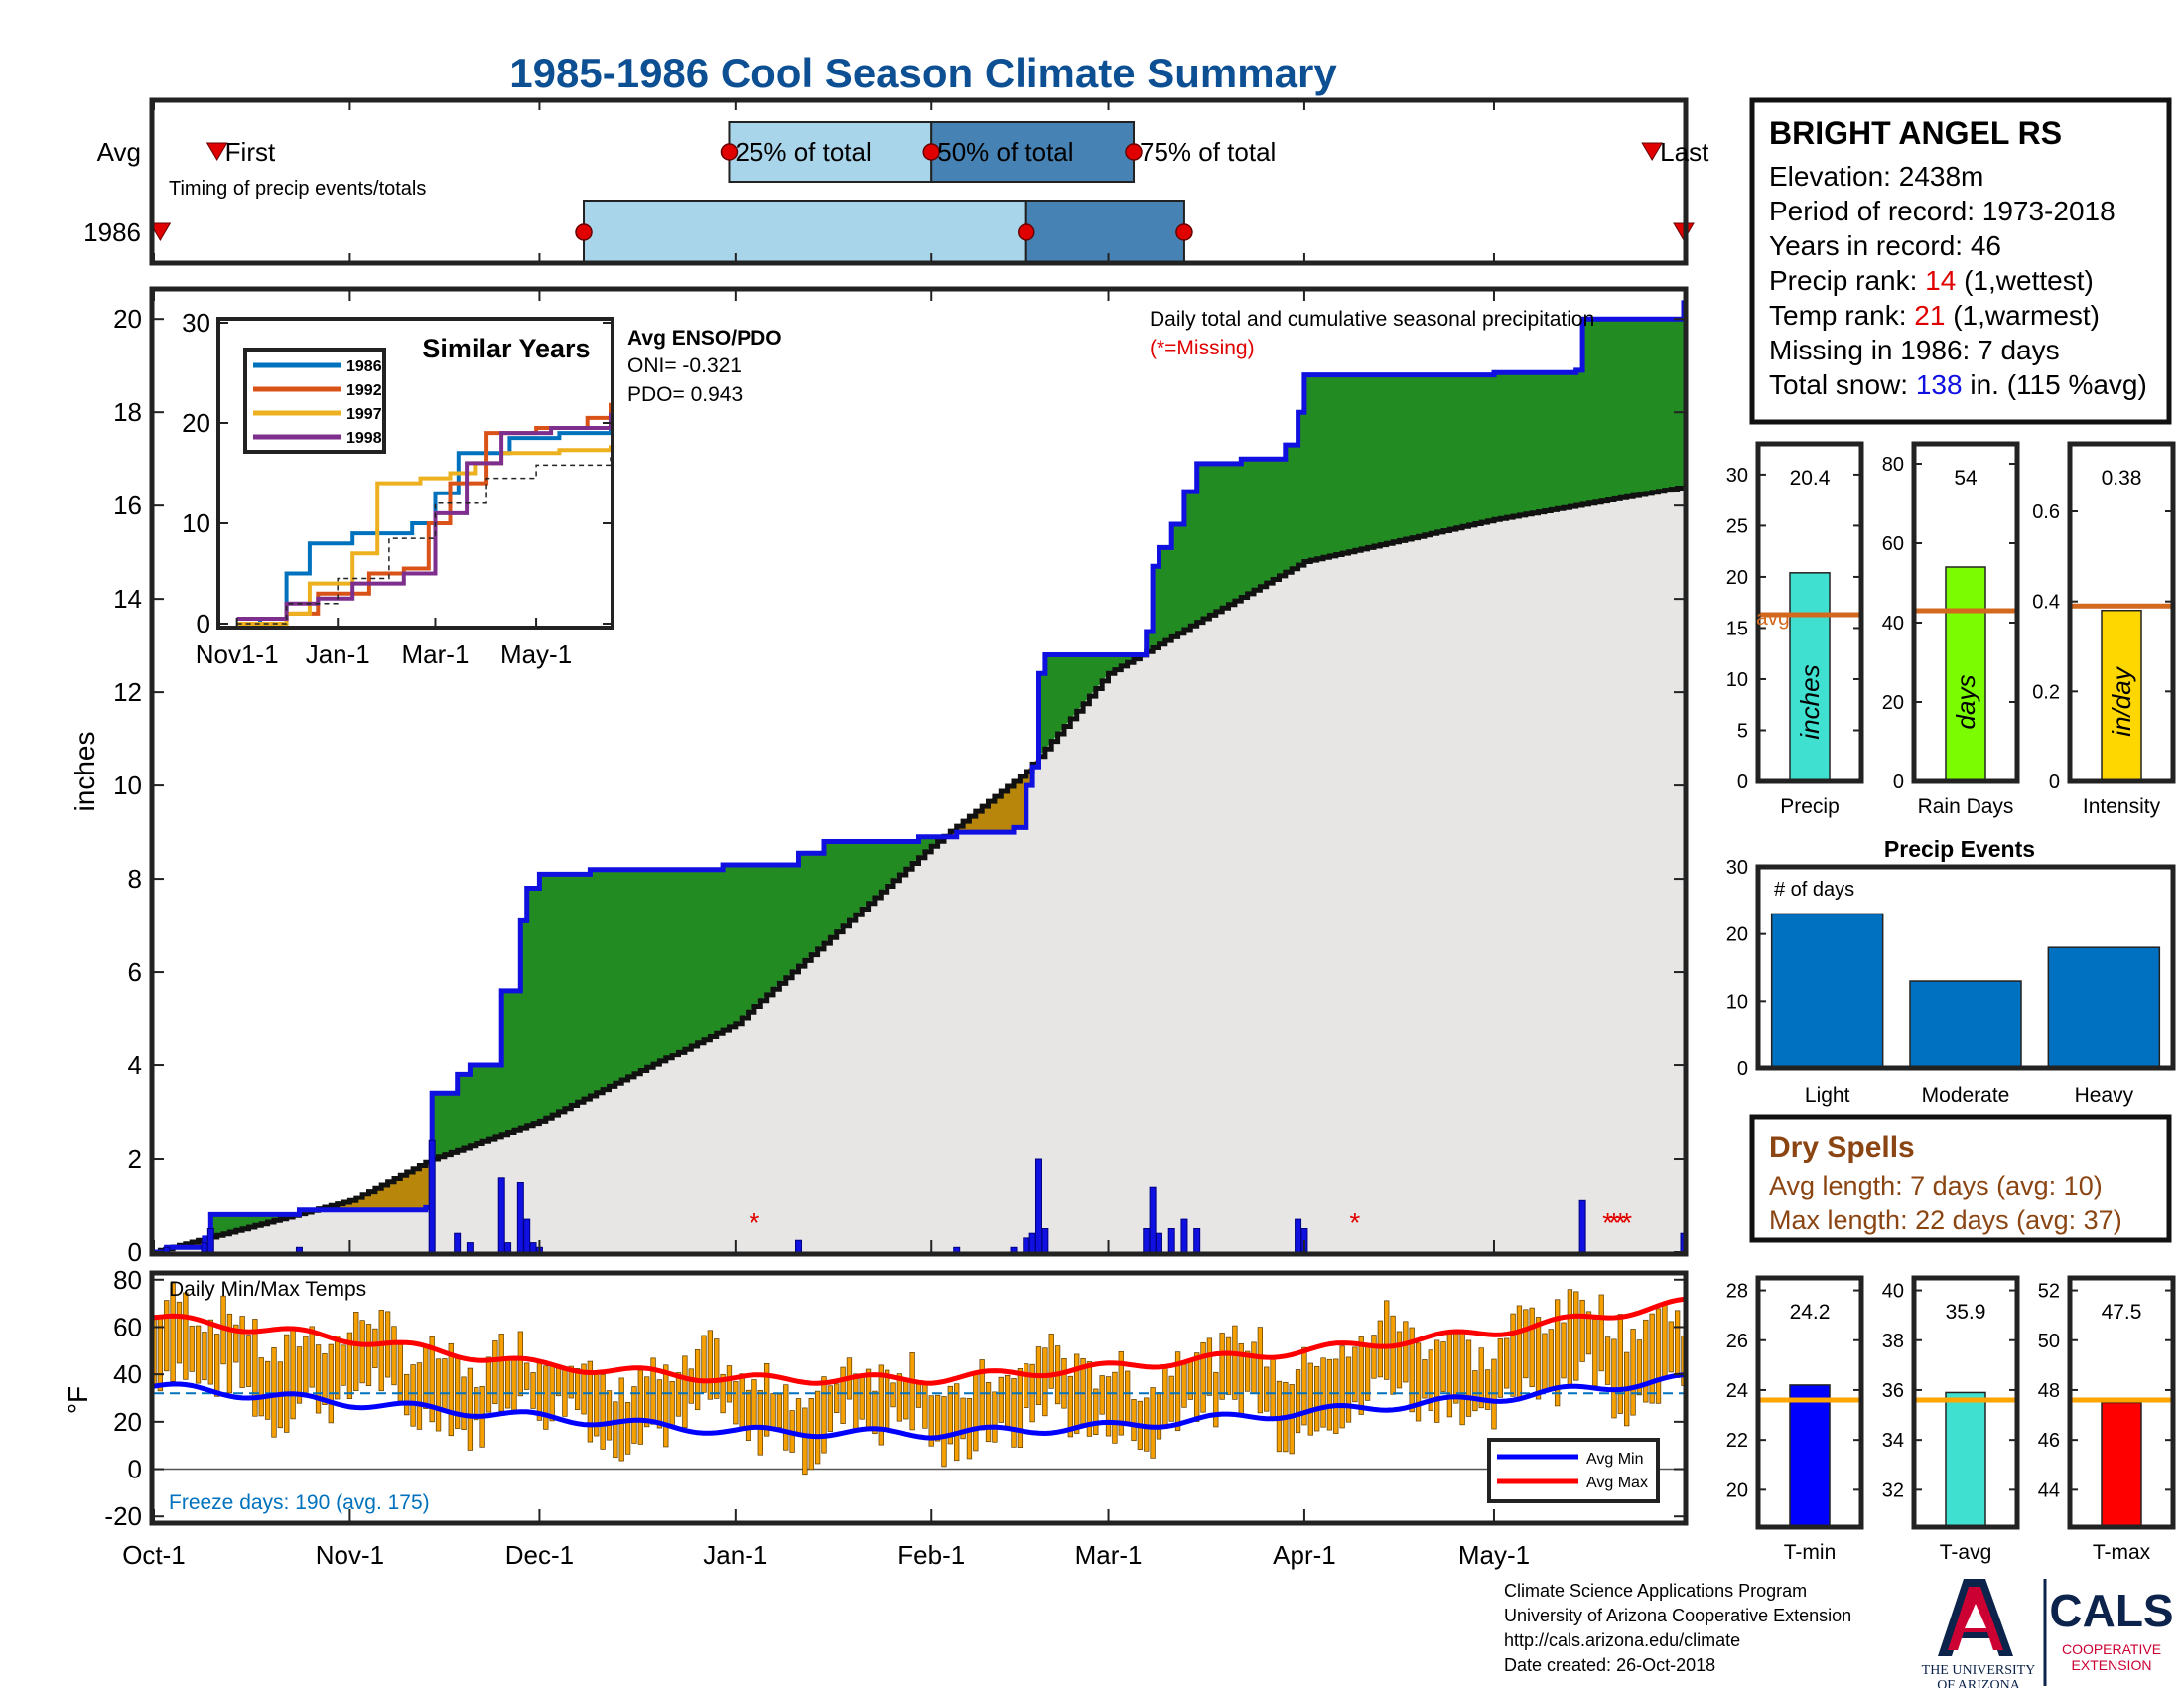 This screenshot has height=1688, width=2184. I want to click on main-ytick-label: 4, so click(135, 1065).